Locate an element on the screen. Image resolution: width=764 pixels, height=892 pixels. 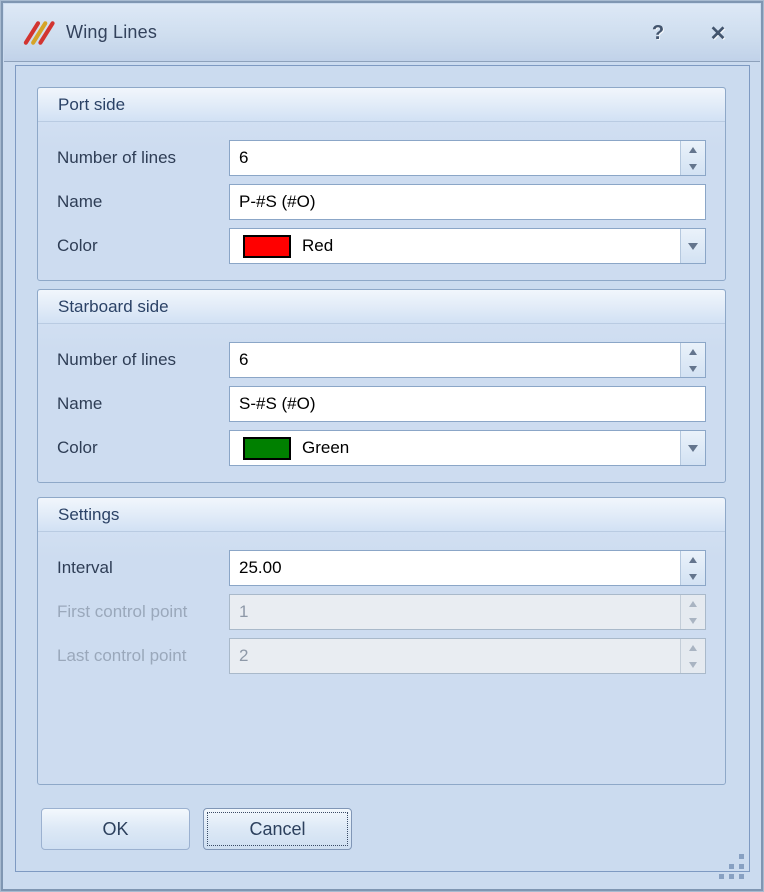
interval-spin-down-button is located at coordinates (693, 576).